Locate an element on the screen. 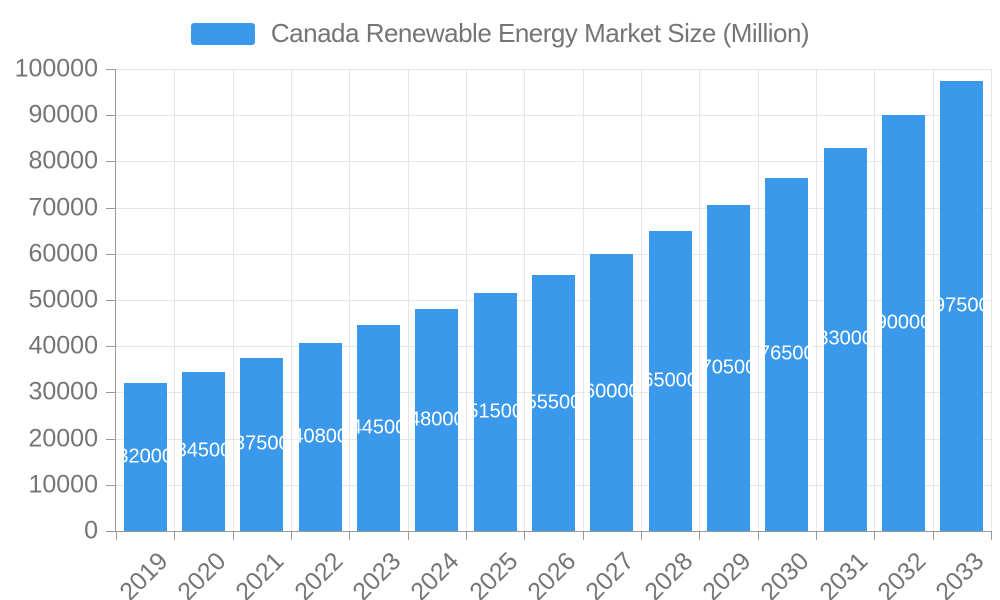 This screenshot has height=600, width=1000. bar-value-label: 70500 is located at coordinates (728, 367).